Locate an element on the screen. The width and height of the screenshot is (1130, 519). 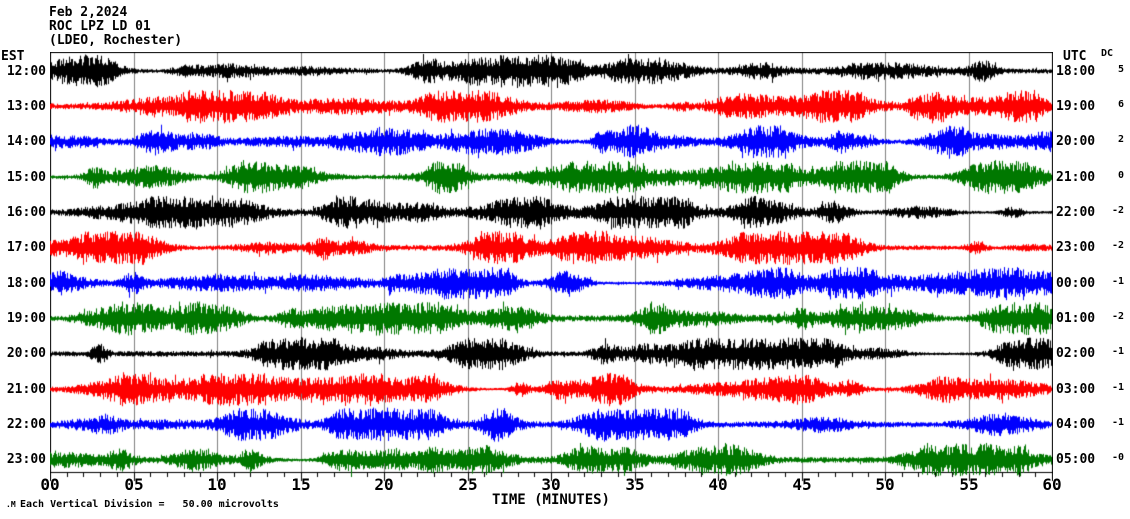
utc-time-label: 22:00 is located at coordinates (1076, 212).